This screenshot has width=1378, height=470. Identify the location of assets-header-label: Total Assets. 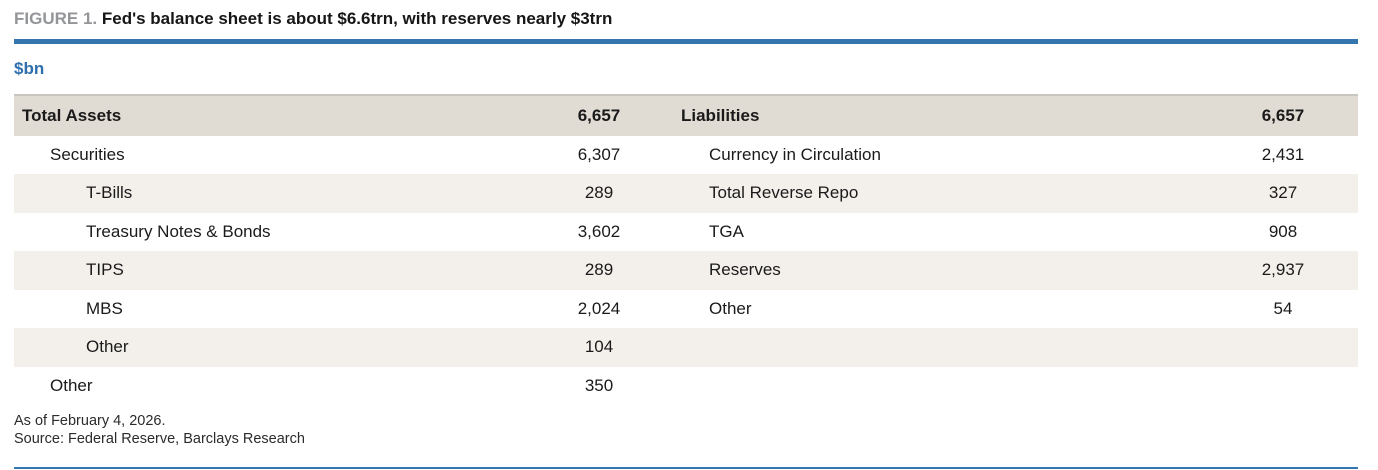
(72, 115).